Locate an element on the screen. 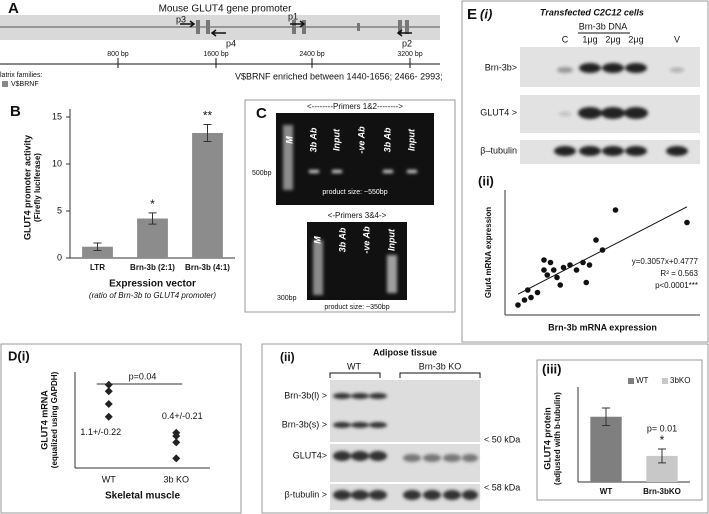  group-label: Brn-3b KO is located at coordinates (440, 366).